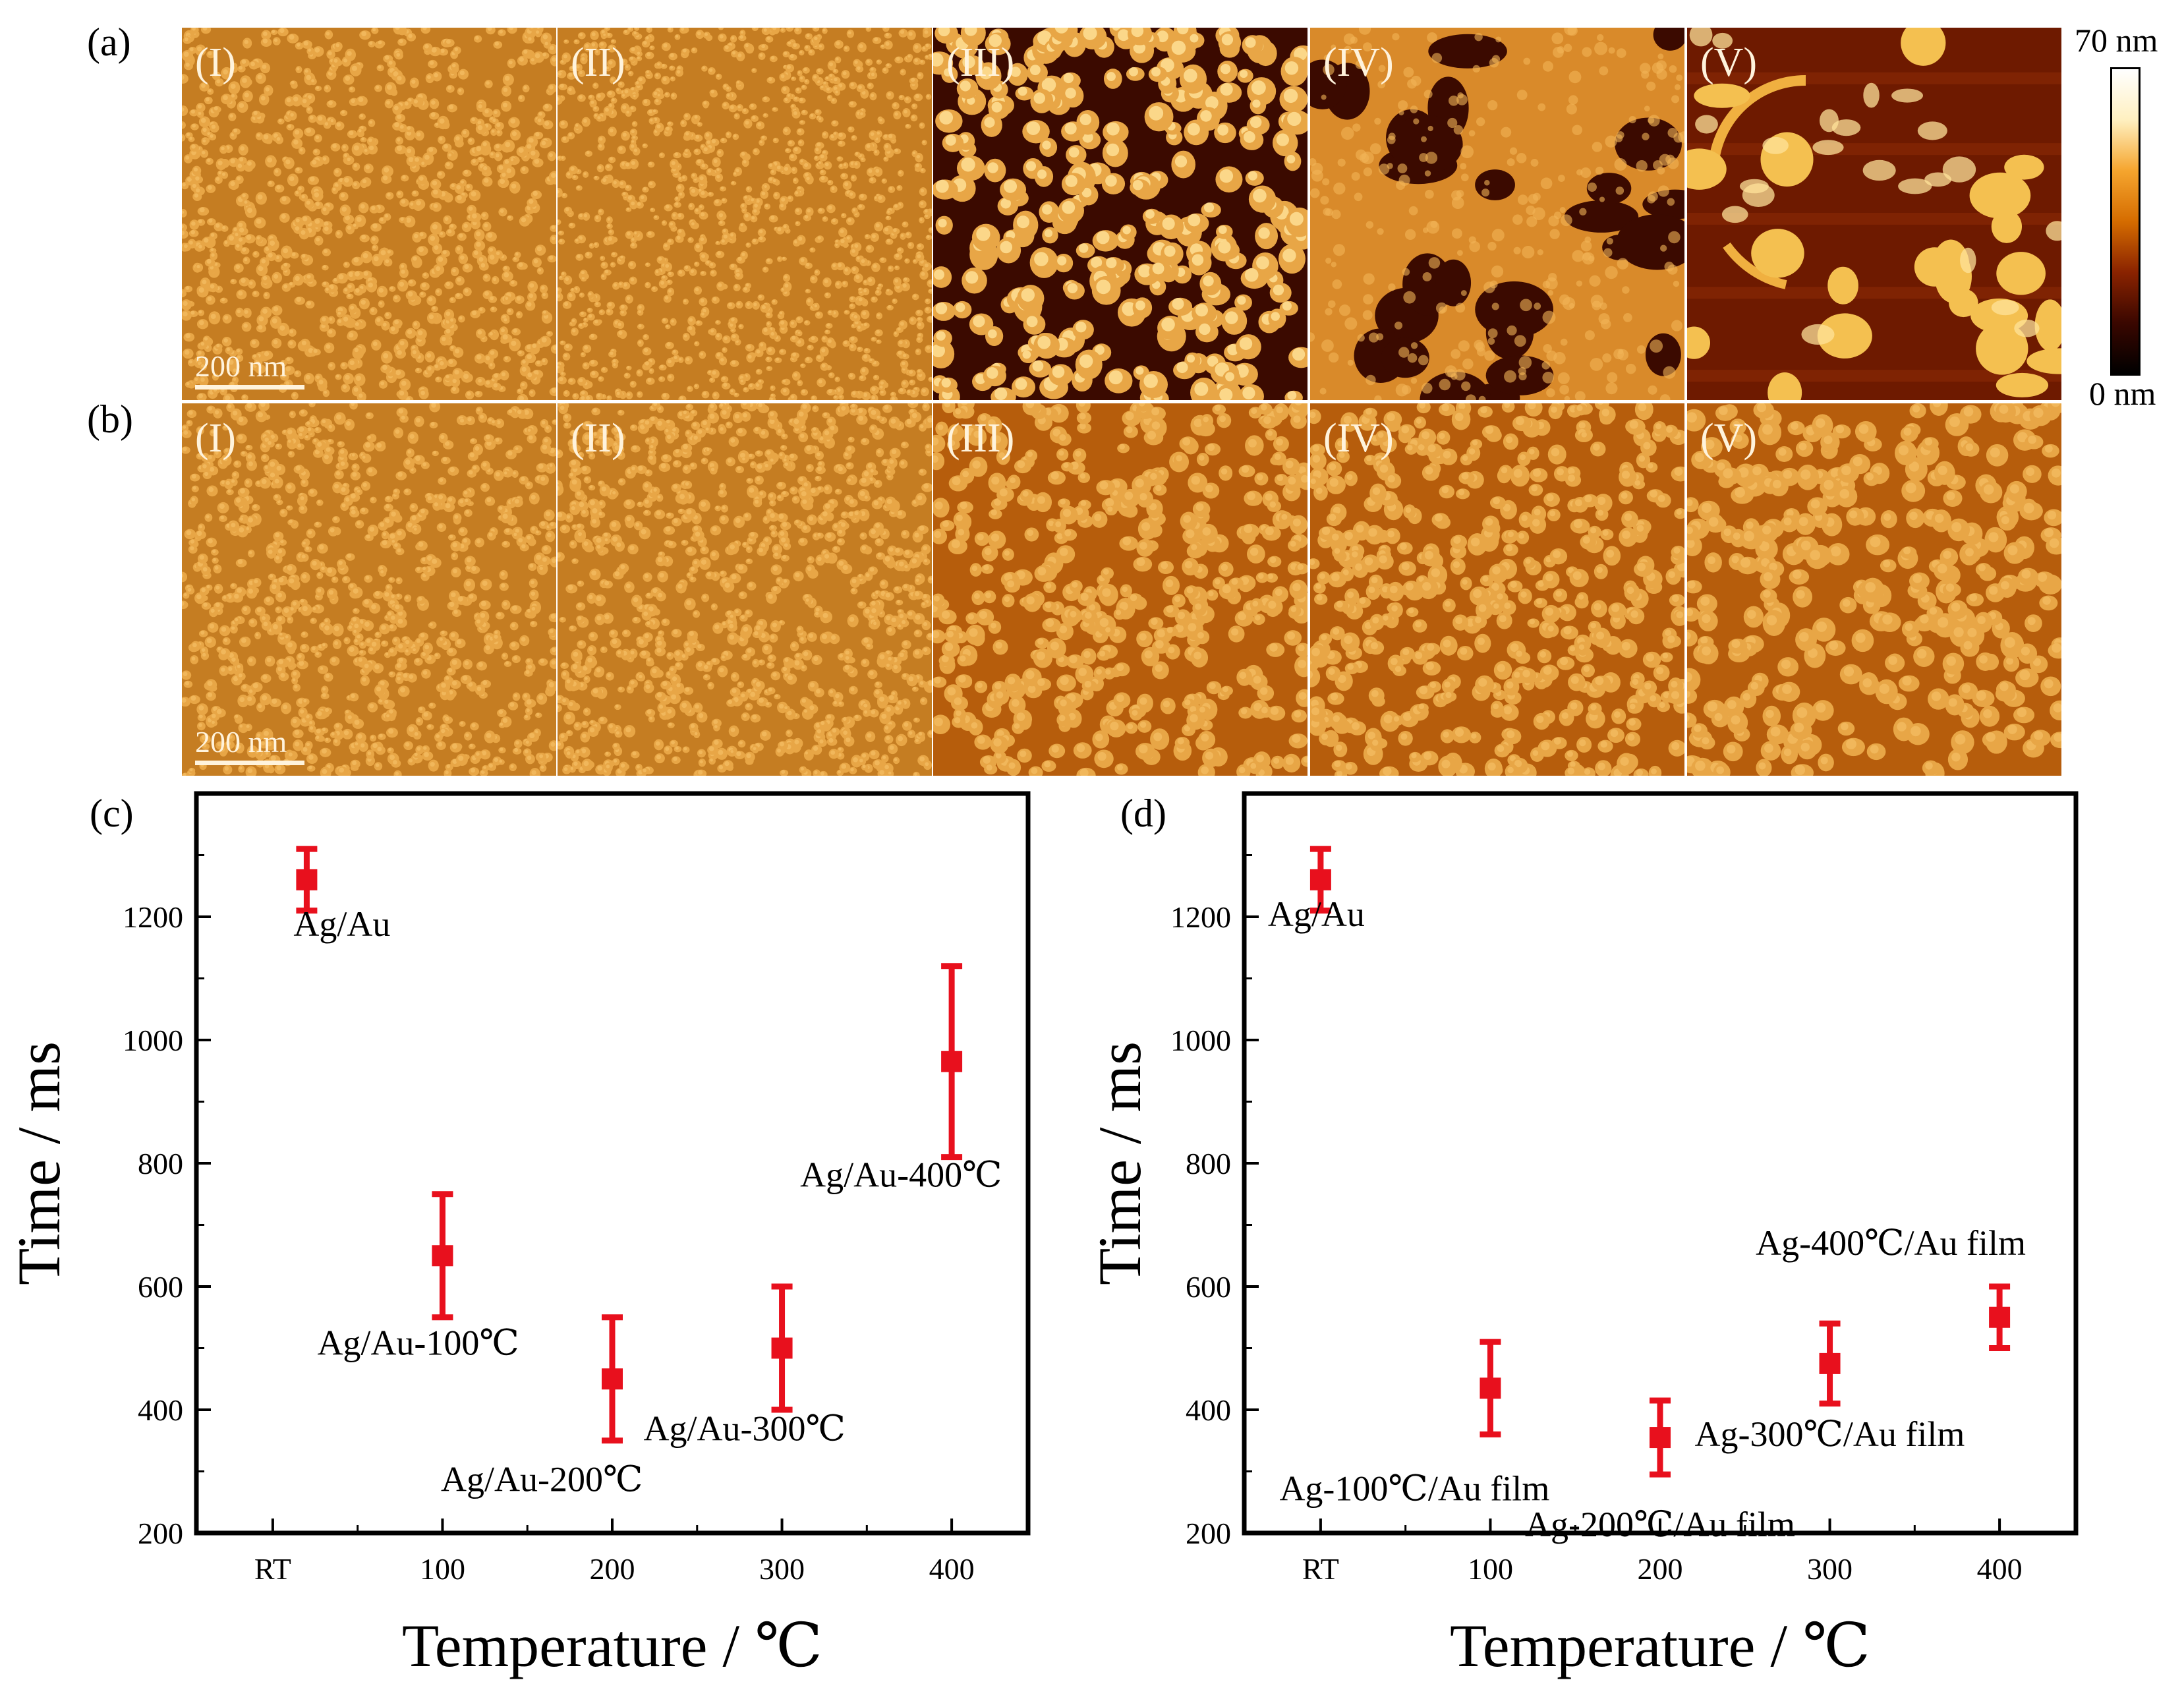  I want to click on panel-label: (d), so click(1143, 813).